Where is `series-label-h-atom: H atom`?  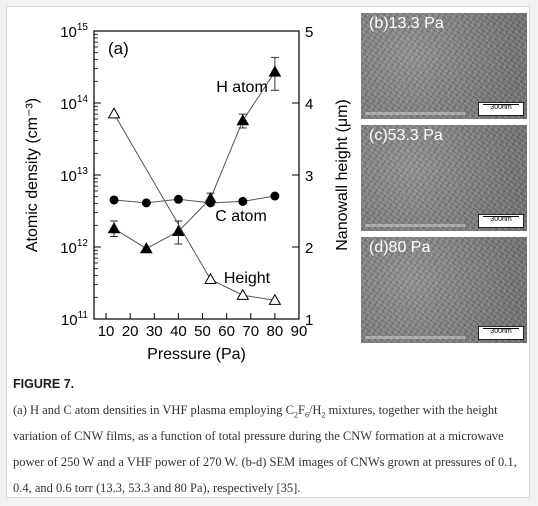
series-label-h-atom: H atom is located at coordinates (242, 87).